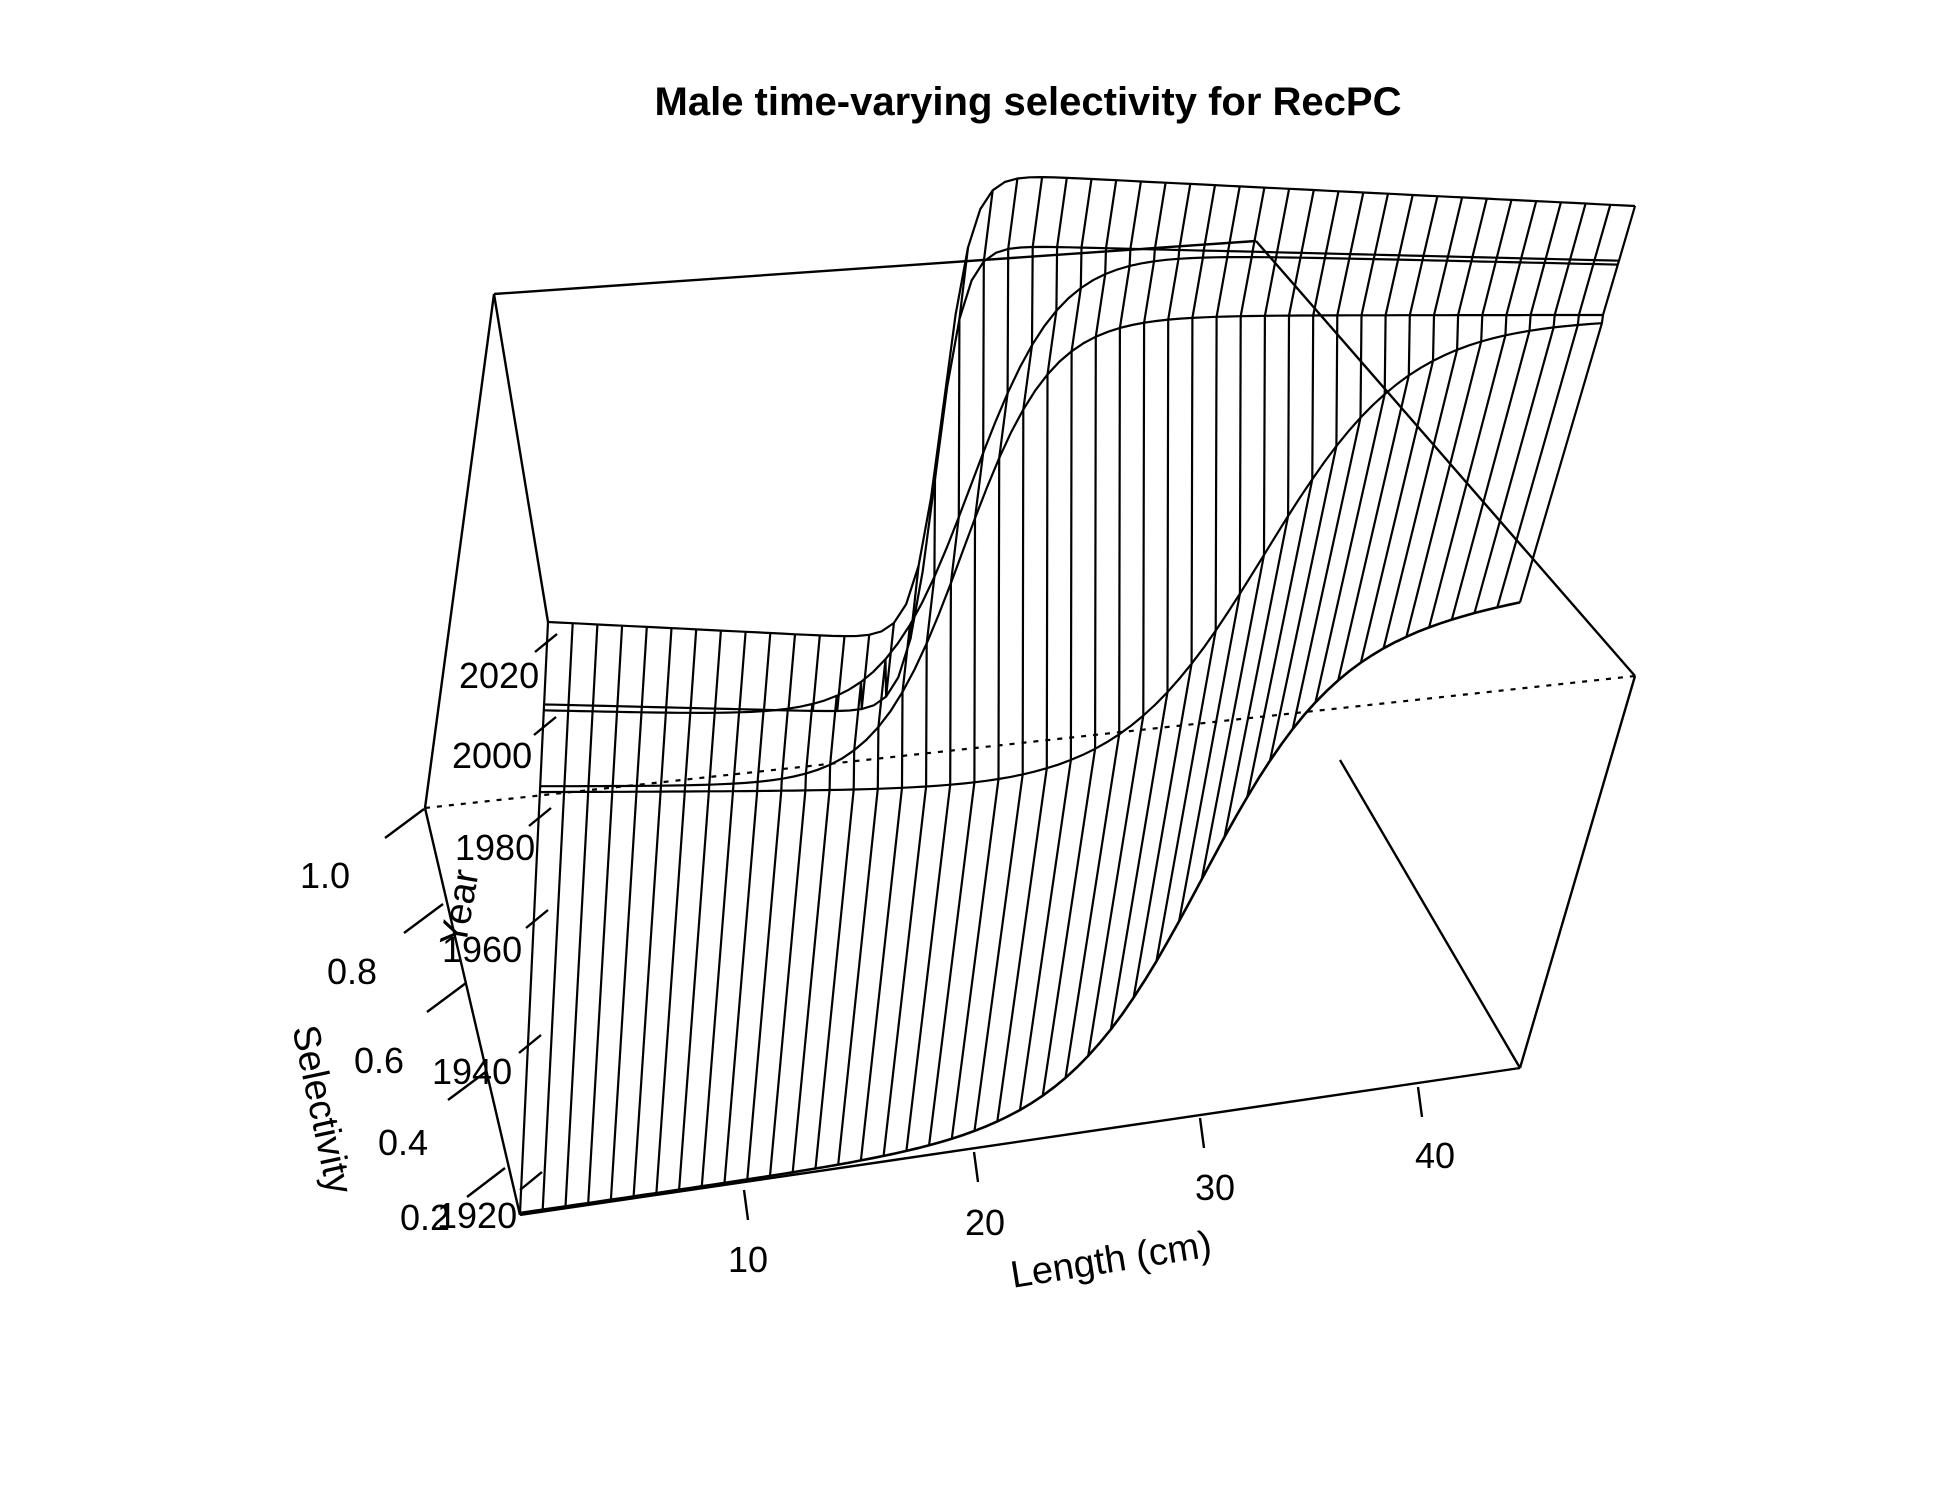 Image resolution: width=1950 pixels, height=1500 pixels. I want to click on hidden-edge-floor-back, so click(1030, 742).